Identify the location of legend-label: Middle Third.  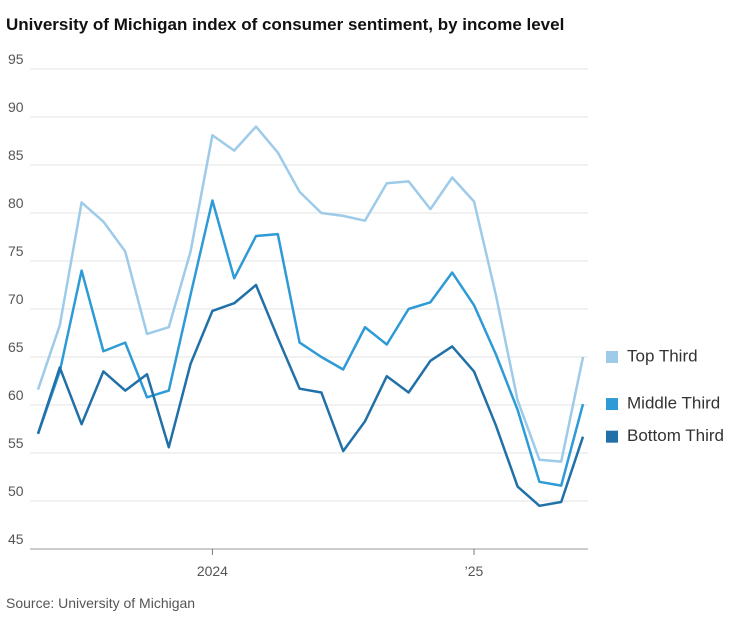
(673, 403).